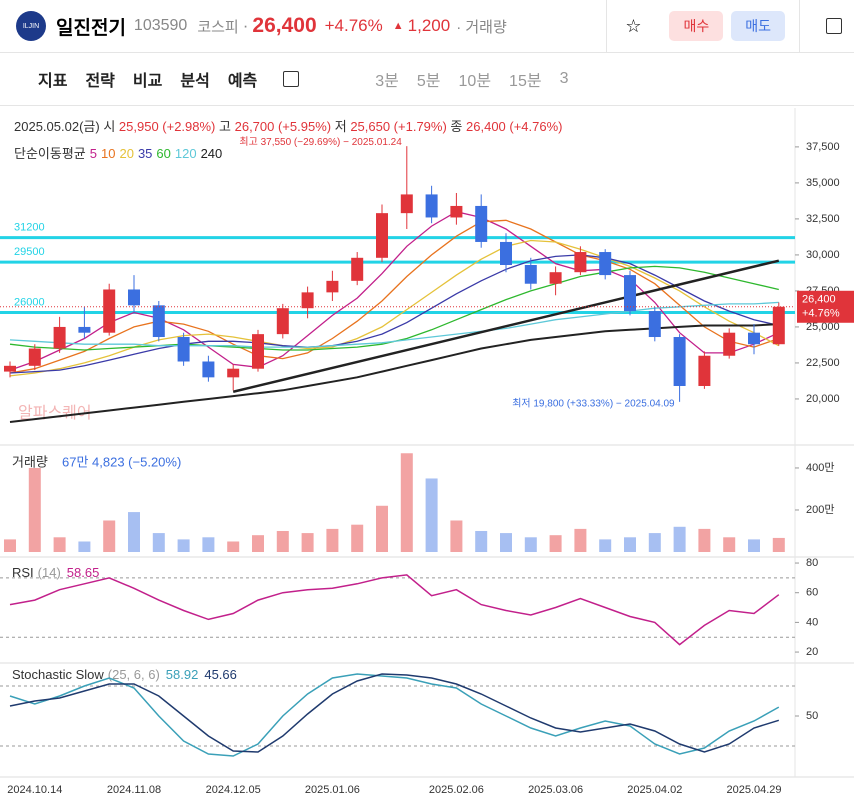 This screenshot has width=854, height=811. Describe the element at coordinates (812, 593) in the screenshot. I see `y-tick-label: 60` at that location.